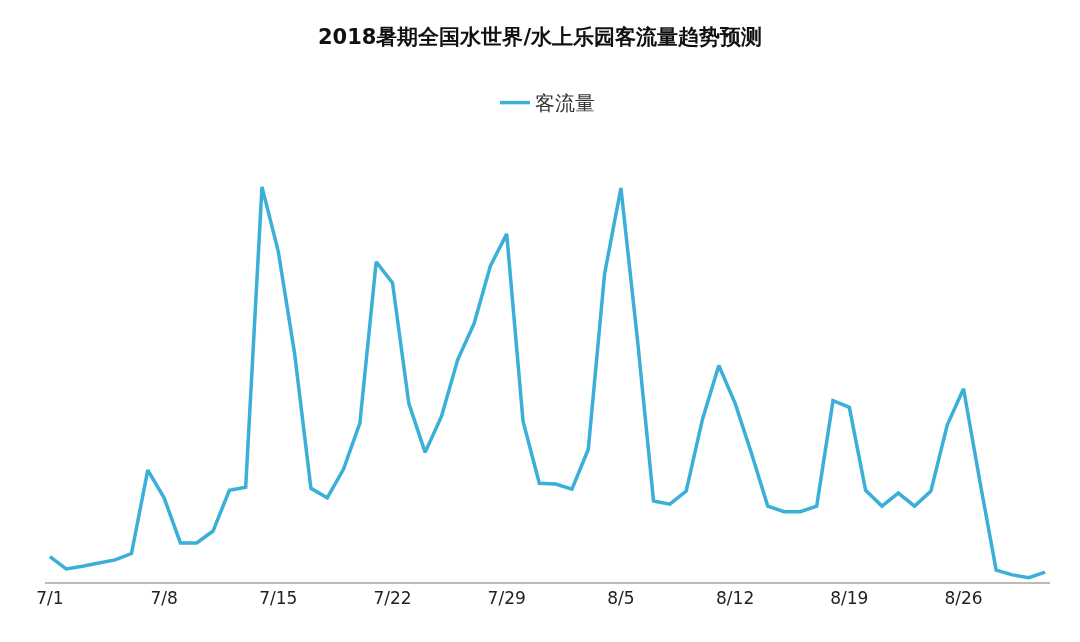 This screenshot has height=642, width=1080. Describe the element at coordinates (50, 598) in the screenshot. I see `x-tick-label: 7/1` at that location.